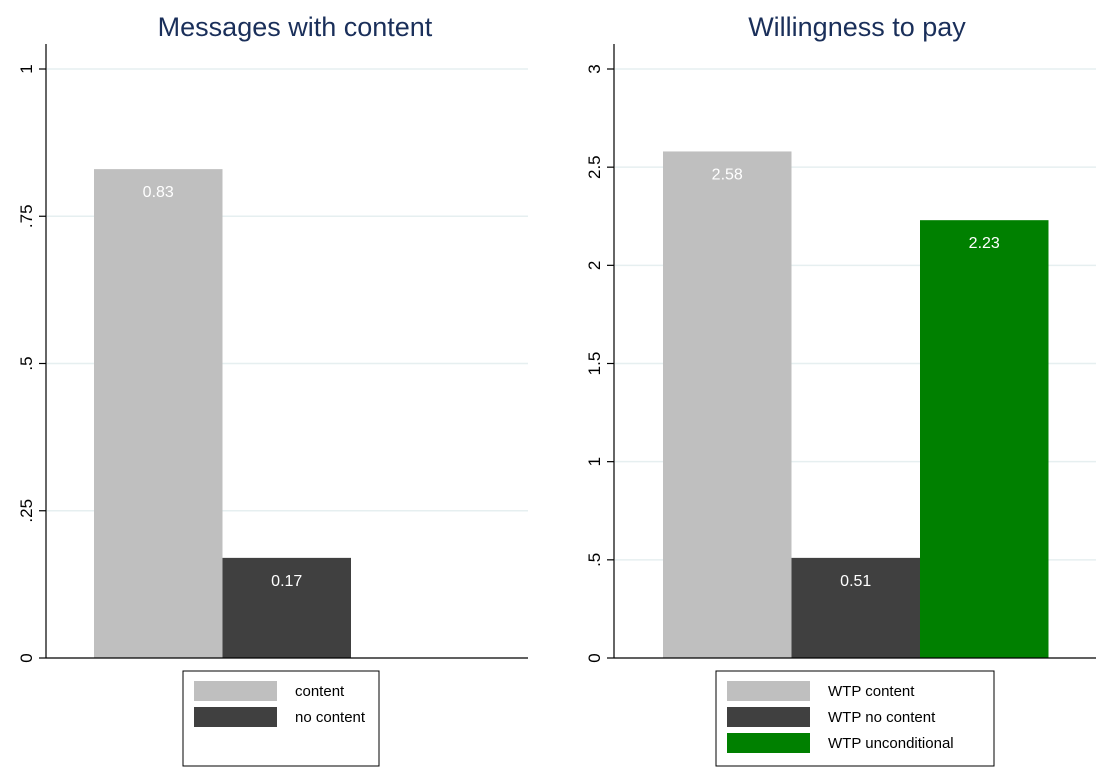 Image resolution: width=1097 pixels, height=776 pixels. Describe the element at coordinates (26, 216) in the screenshot. I see `y-tick-label: .75` at that location.